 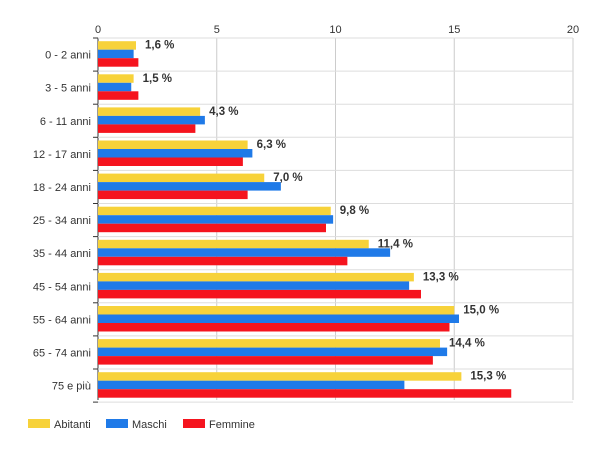 What do you see at coordinates (159, 46) in the screenshot?
I see `data-label: 1,6 %` at bounding box center [159, 46].